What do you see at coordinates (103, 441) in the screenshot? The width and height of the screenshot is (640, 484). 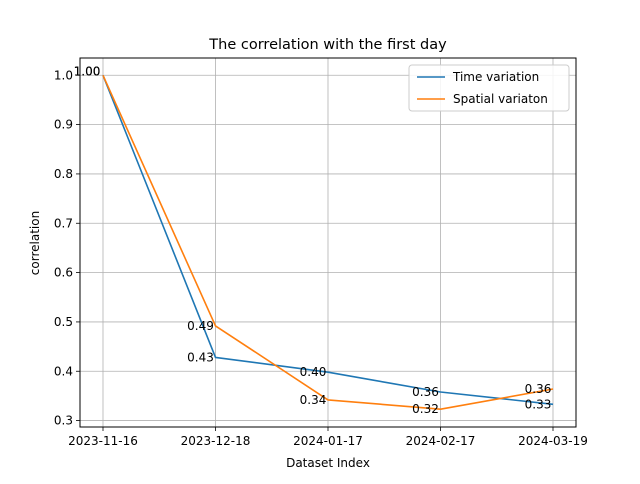 I see `x-tick-label: 2023-11-16` at bounding box center [103, 441].